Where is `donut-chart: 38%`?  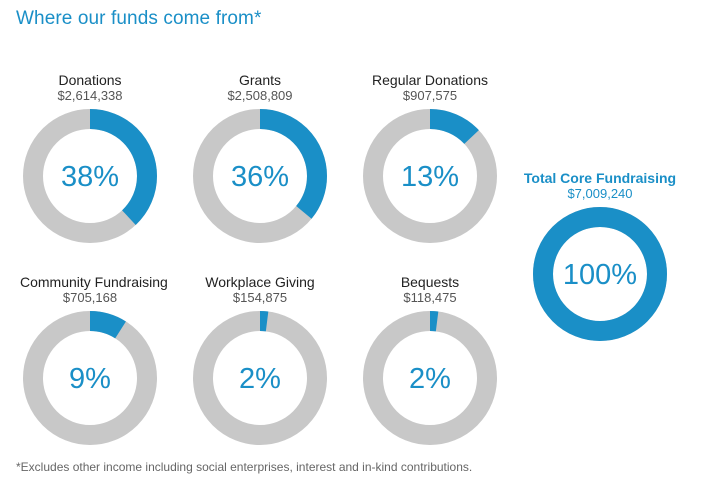 donut-chart: 38% is located at coordinates (90, 176).